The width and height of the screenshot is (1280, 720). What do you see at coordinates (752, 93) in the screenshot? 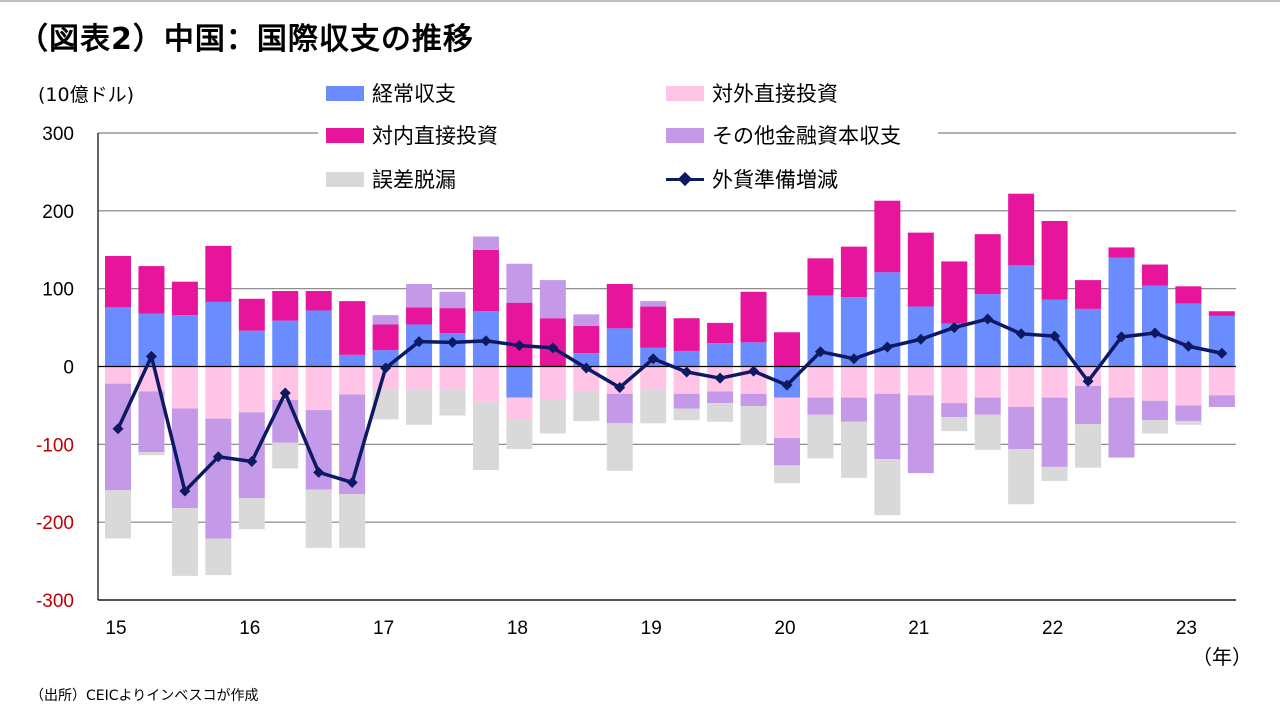
I see `legend-item-odi: 対外直接投資` at bounding box center [752, 93].